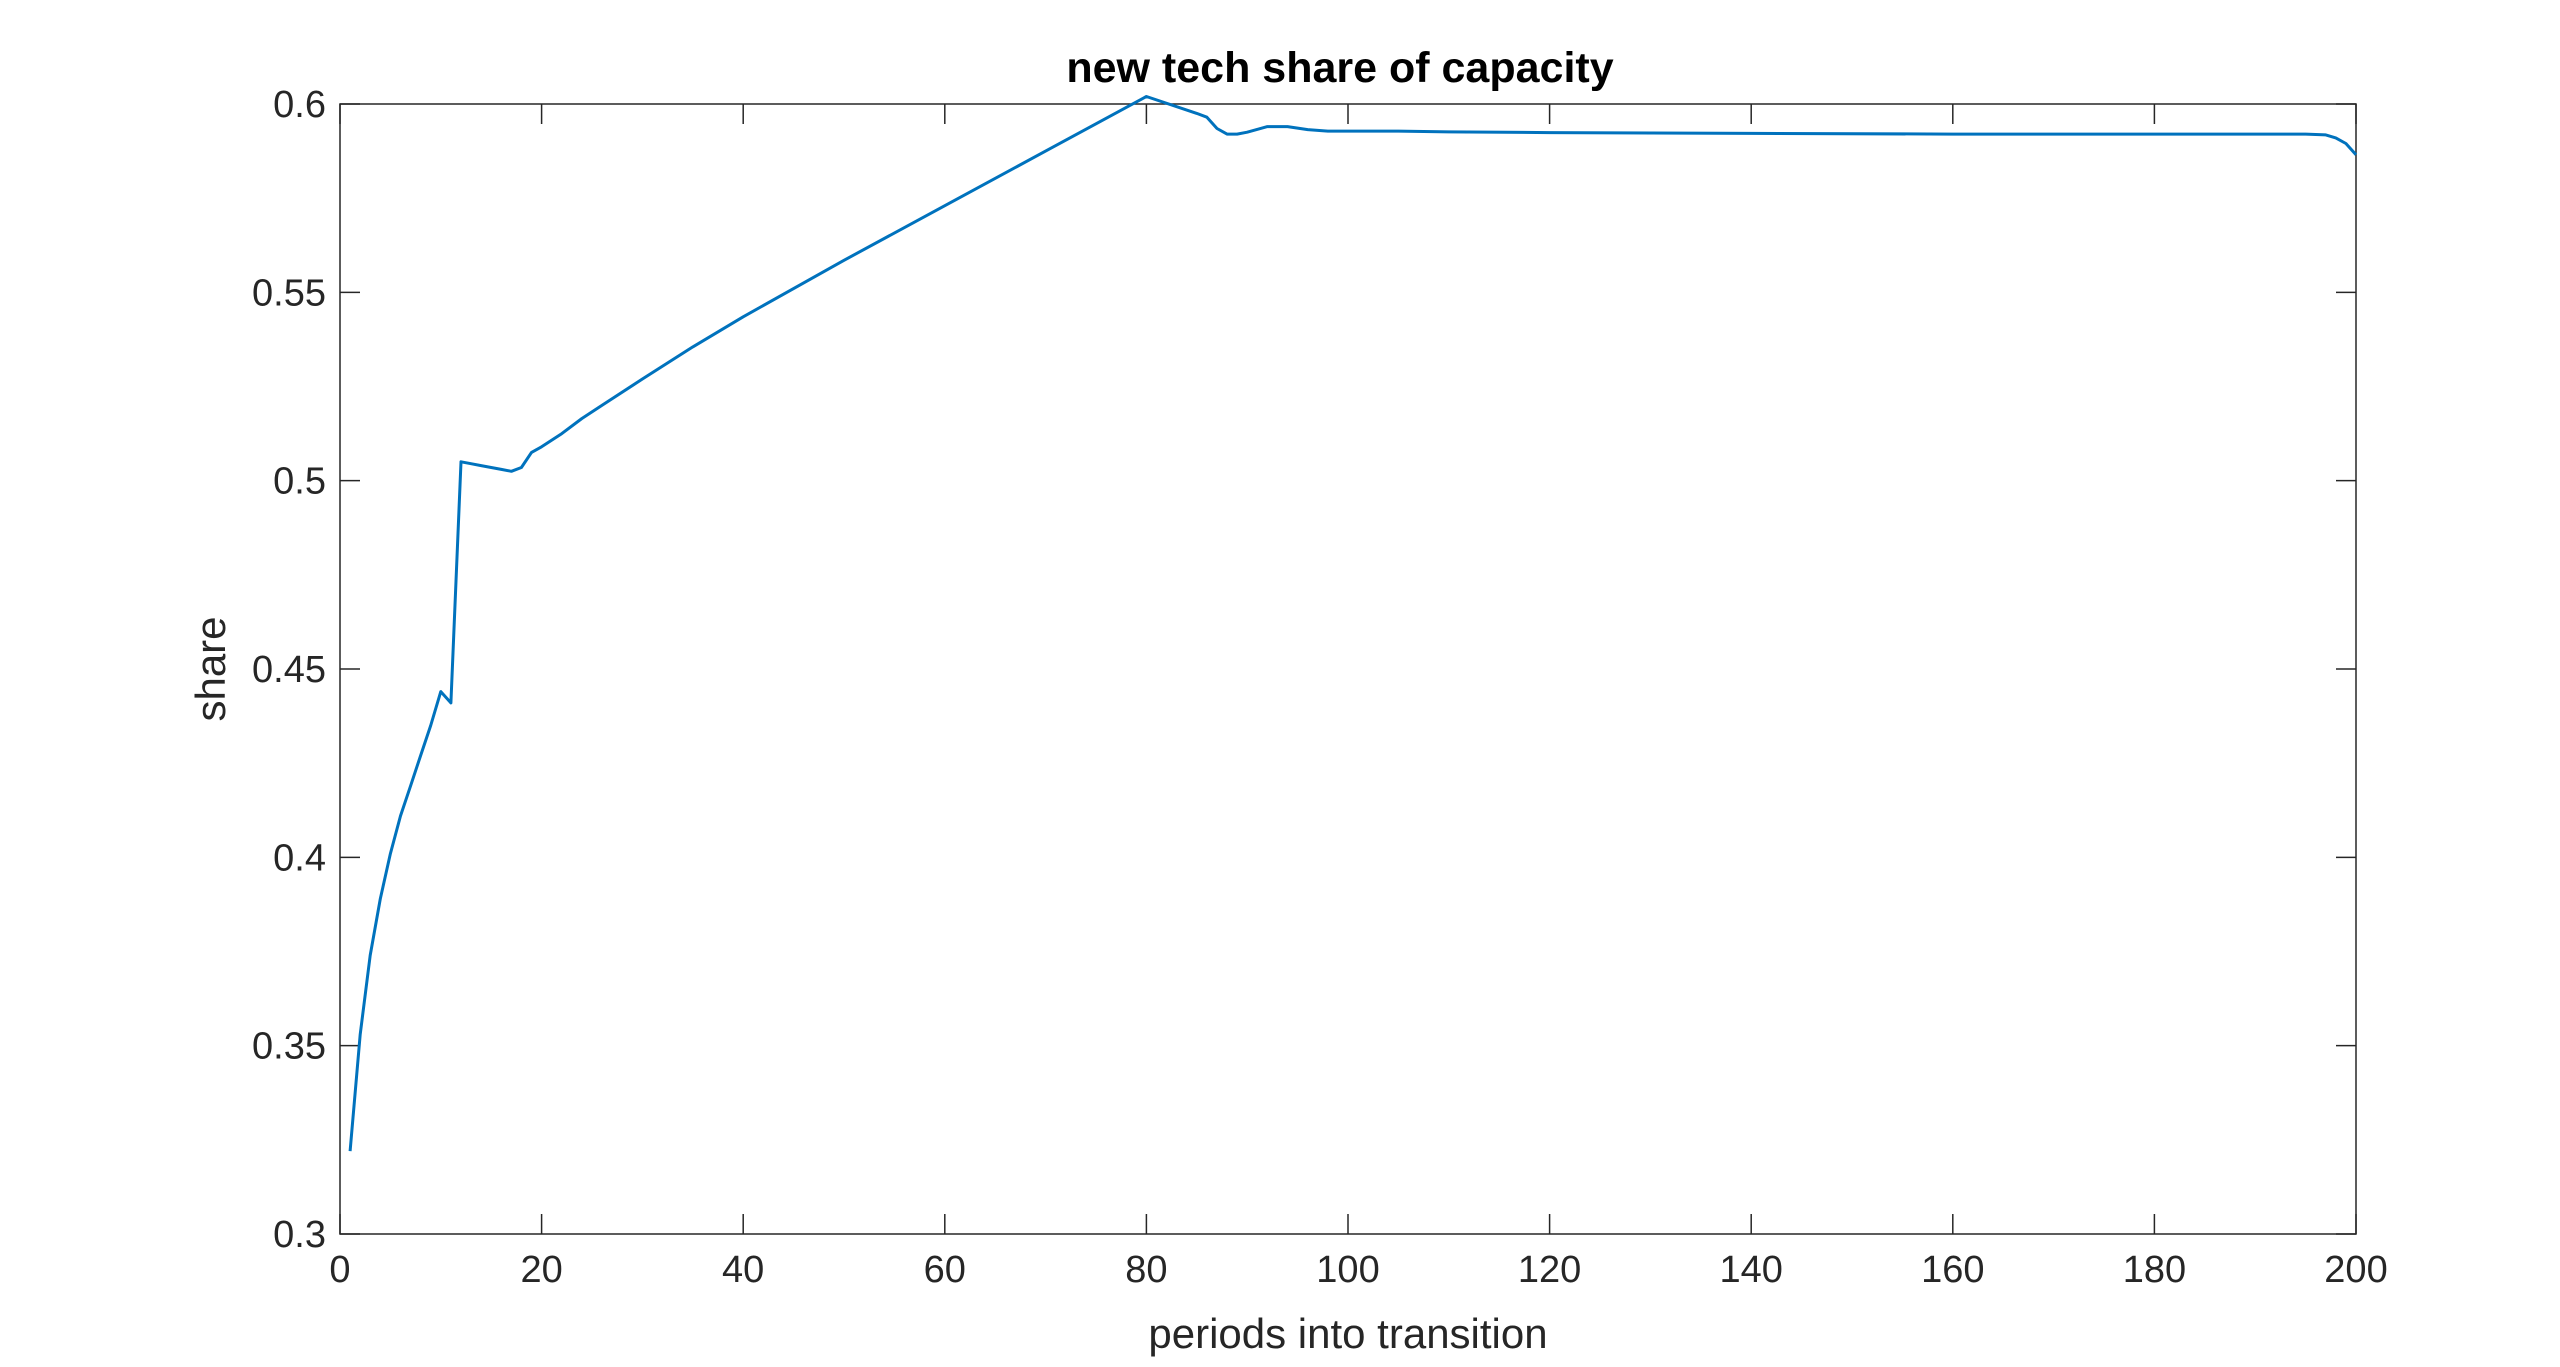  What do you see at coordinates (299, 482) in the screenshot?
I see `y-tick-label: 0.5` at bounding box center [299, 482].